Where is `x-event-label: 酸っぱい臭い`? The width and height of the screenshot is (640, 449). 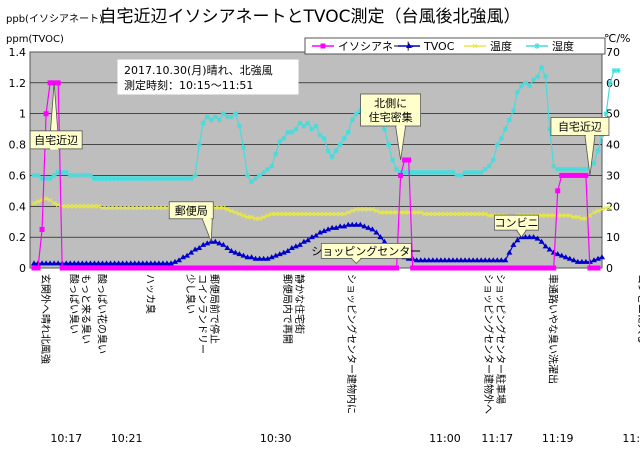
x-event-label: 酸っぱい臭い is located at coordinates (73, 304).